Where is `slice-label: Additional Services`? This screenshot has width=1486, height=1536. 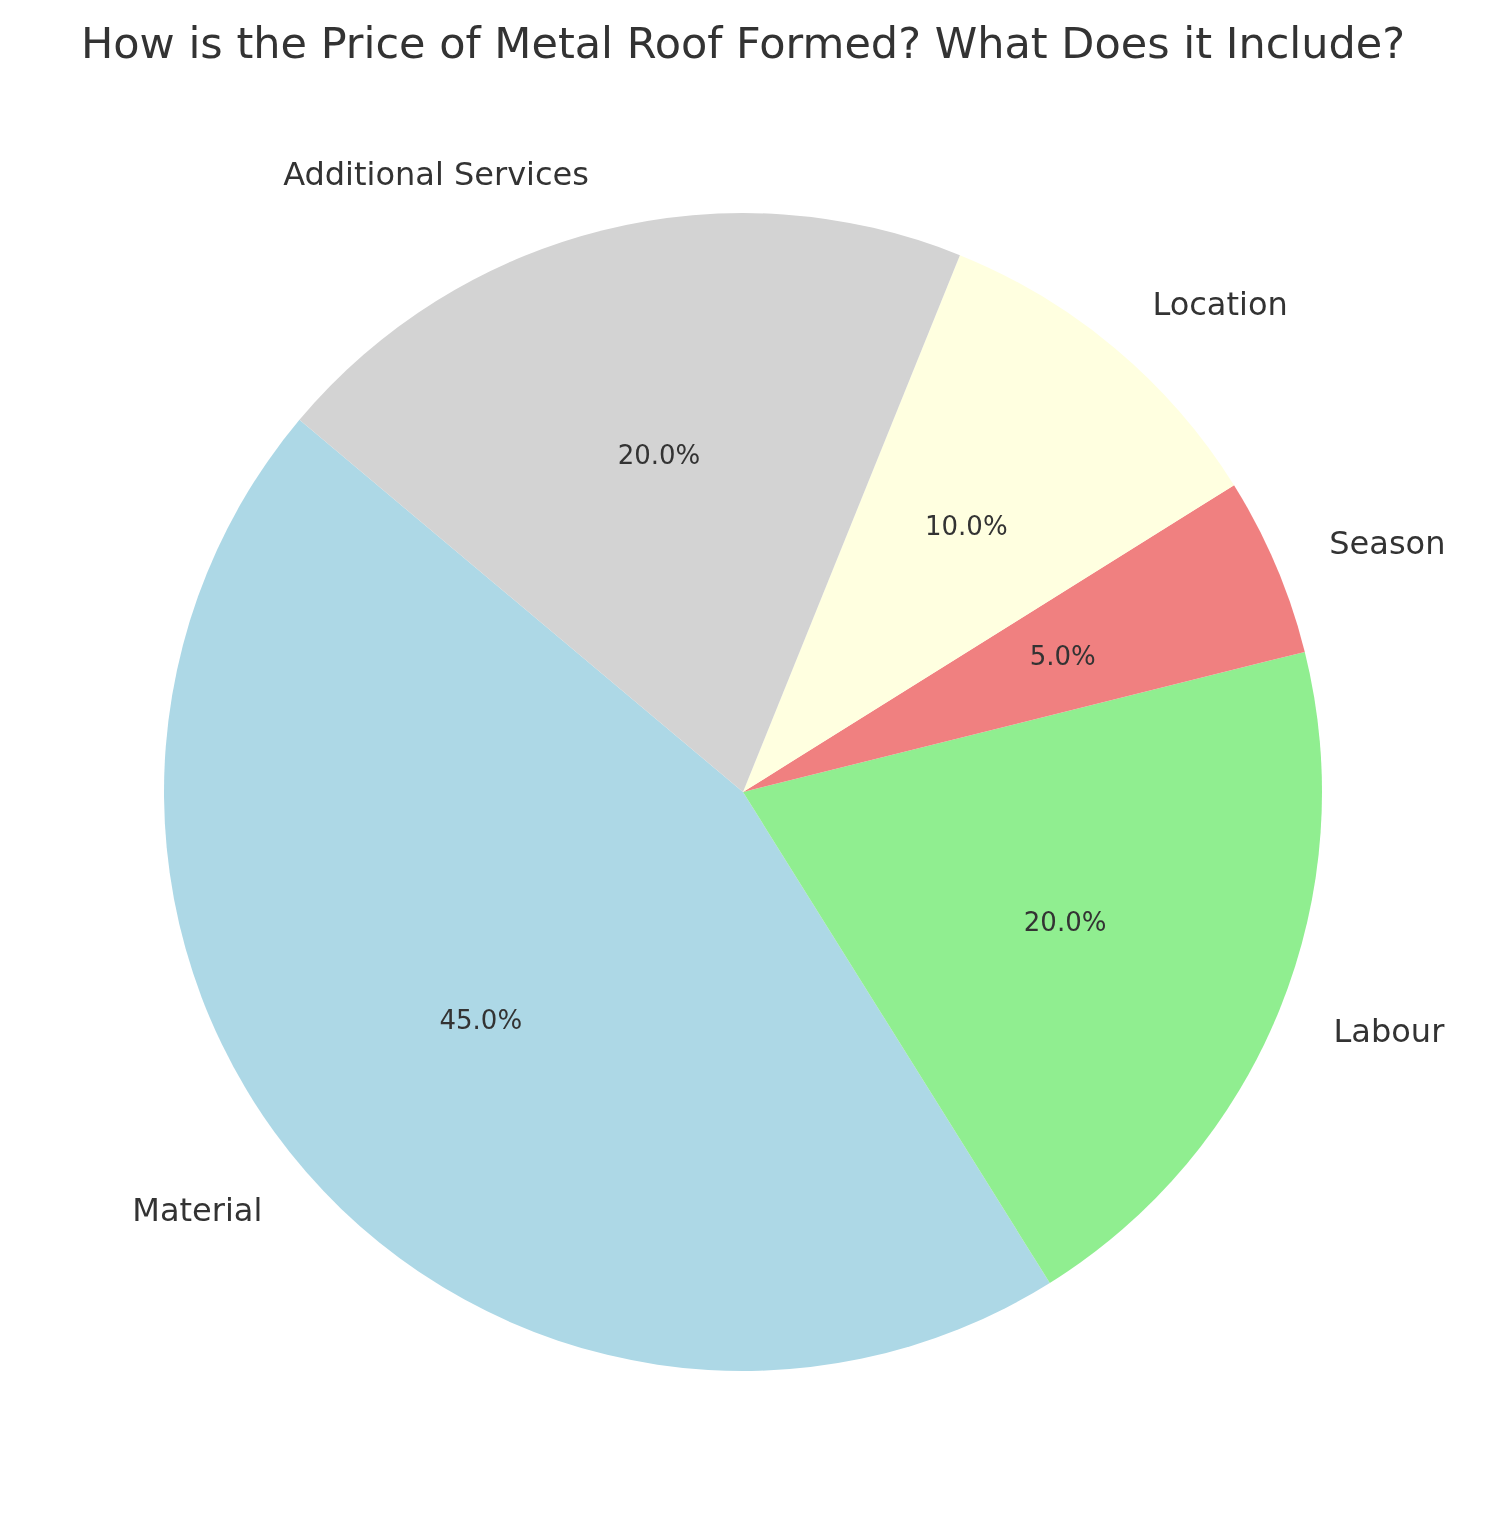 slice-label: Additional Services is located at coordinates (436, 174).